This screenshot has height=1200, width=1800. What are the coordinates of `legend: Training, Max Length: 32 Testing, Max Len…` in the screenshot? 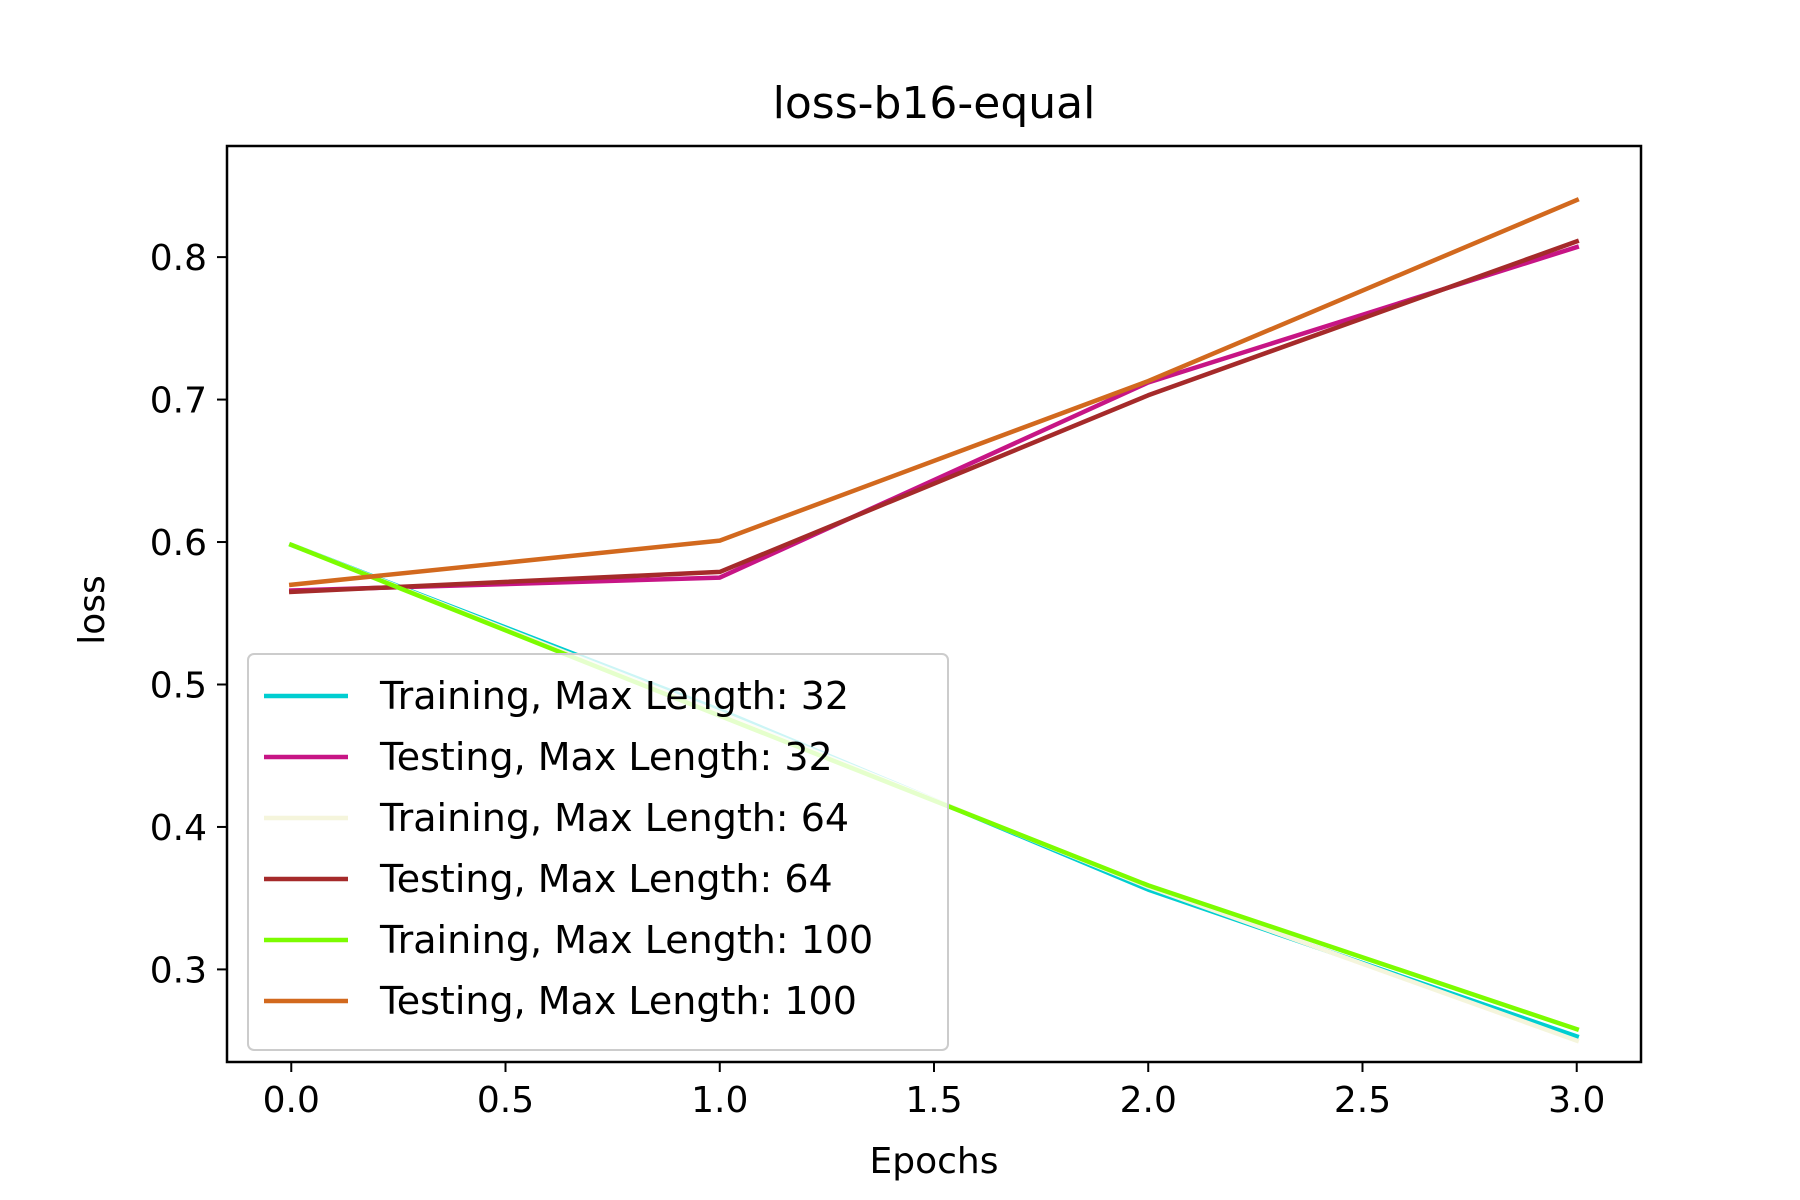 It's located at (598, 852).